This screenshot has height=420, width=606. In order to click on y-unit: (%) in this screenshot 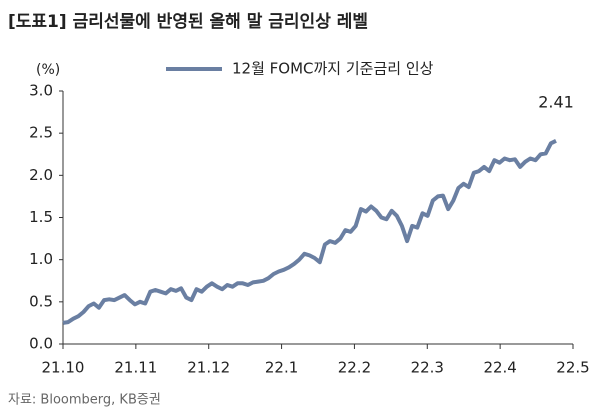, I will do `click(48, 70)`.